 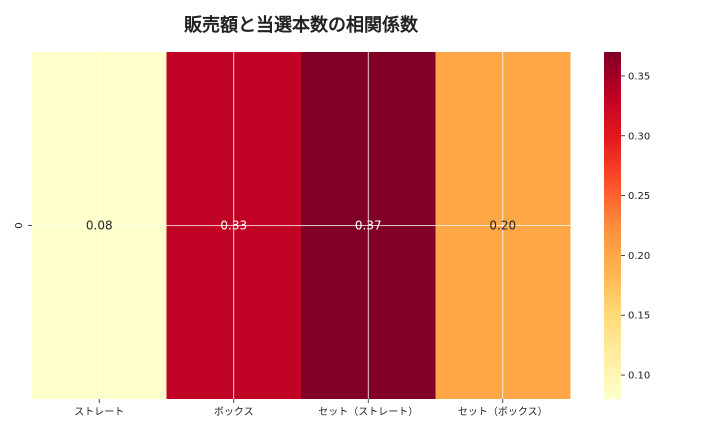 I want to click on x-tick-label-3: セット（ボックス）, so click(x=503, y=412).